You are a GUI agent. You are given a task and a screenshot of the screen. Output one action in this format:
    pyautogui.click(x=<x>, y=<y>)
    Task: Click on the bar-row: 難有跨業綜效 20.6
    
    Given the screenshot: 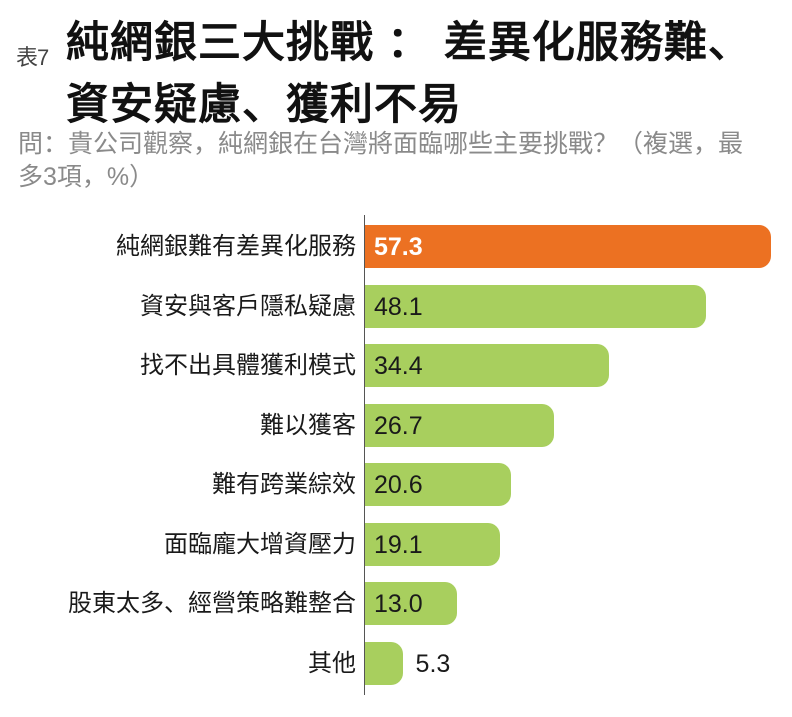 What is the action you would take?
    pyautogui.click(x=396, y=485)
    